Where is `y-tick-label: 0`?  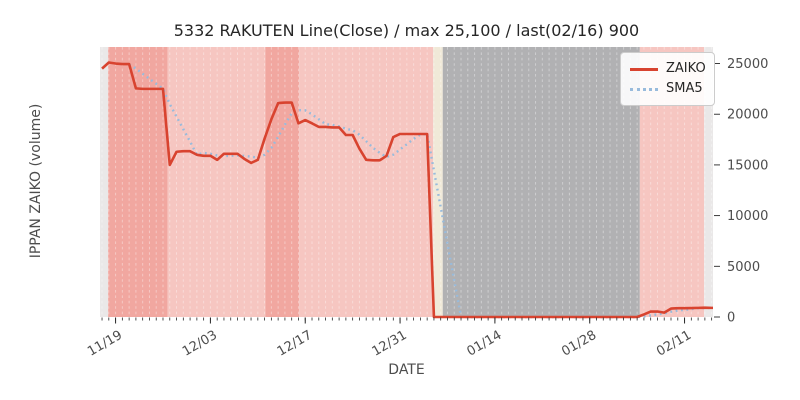 y-tick-label: 0 is located at coordinates (731, 318).